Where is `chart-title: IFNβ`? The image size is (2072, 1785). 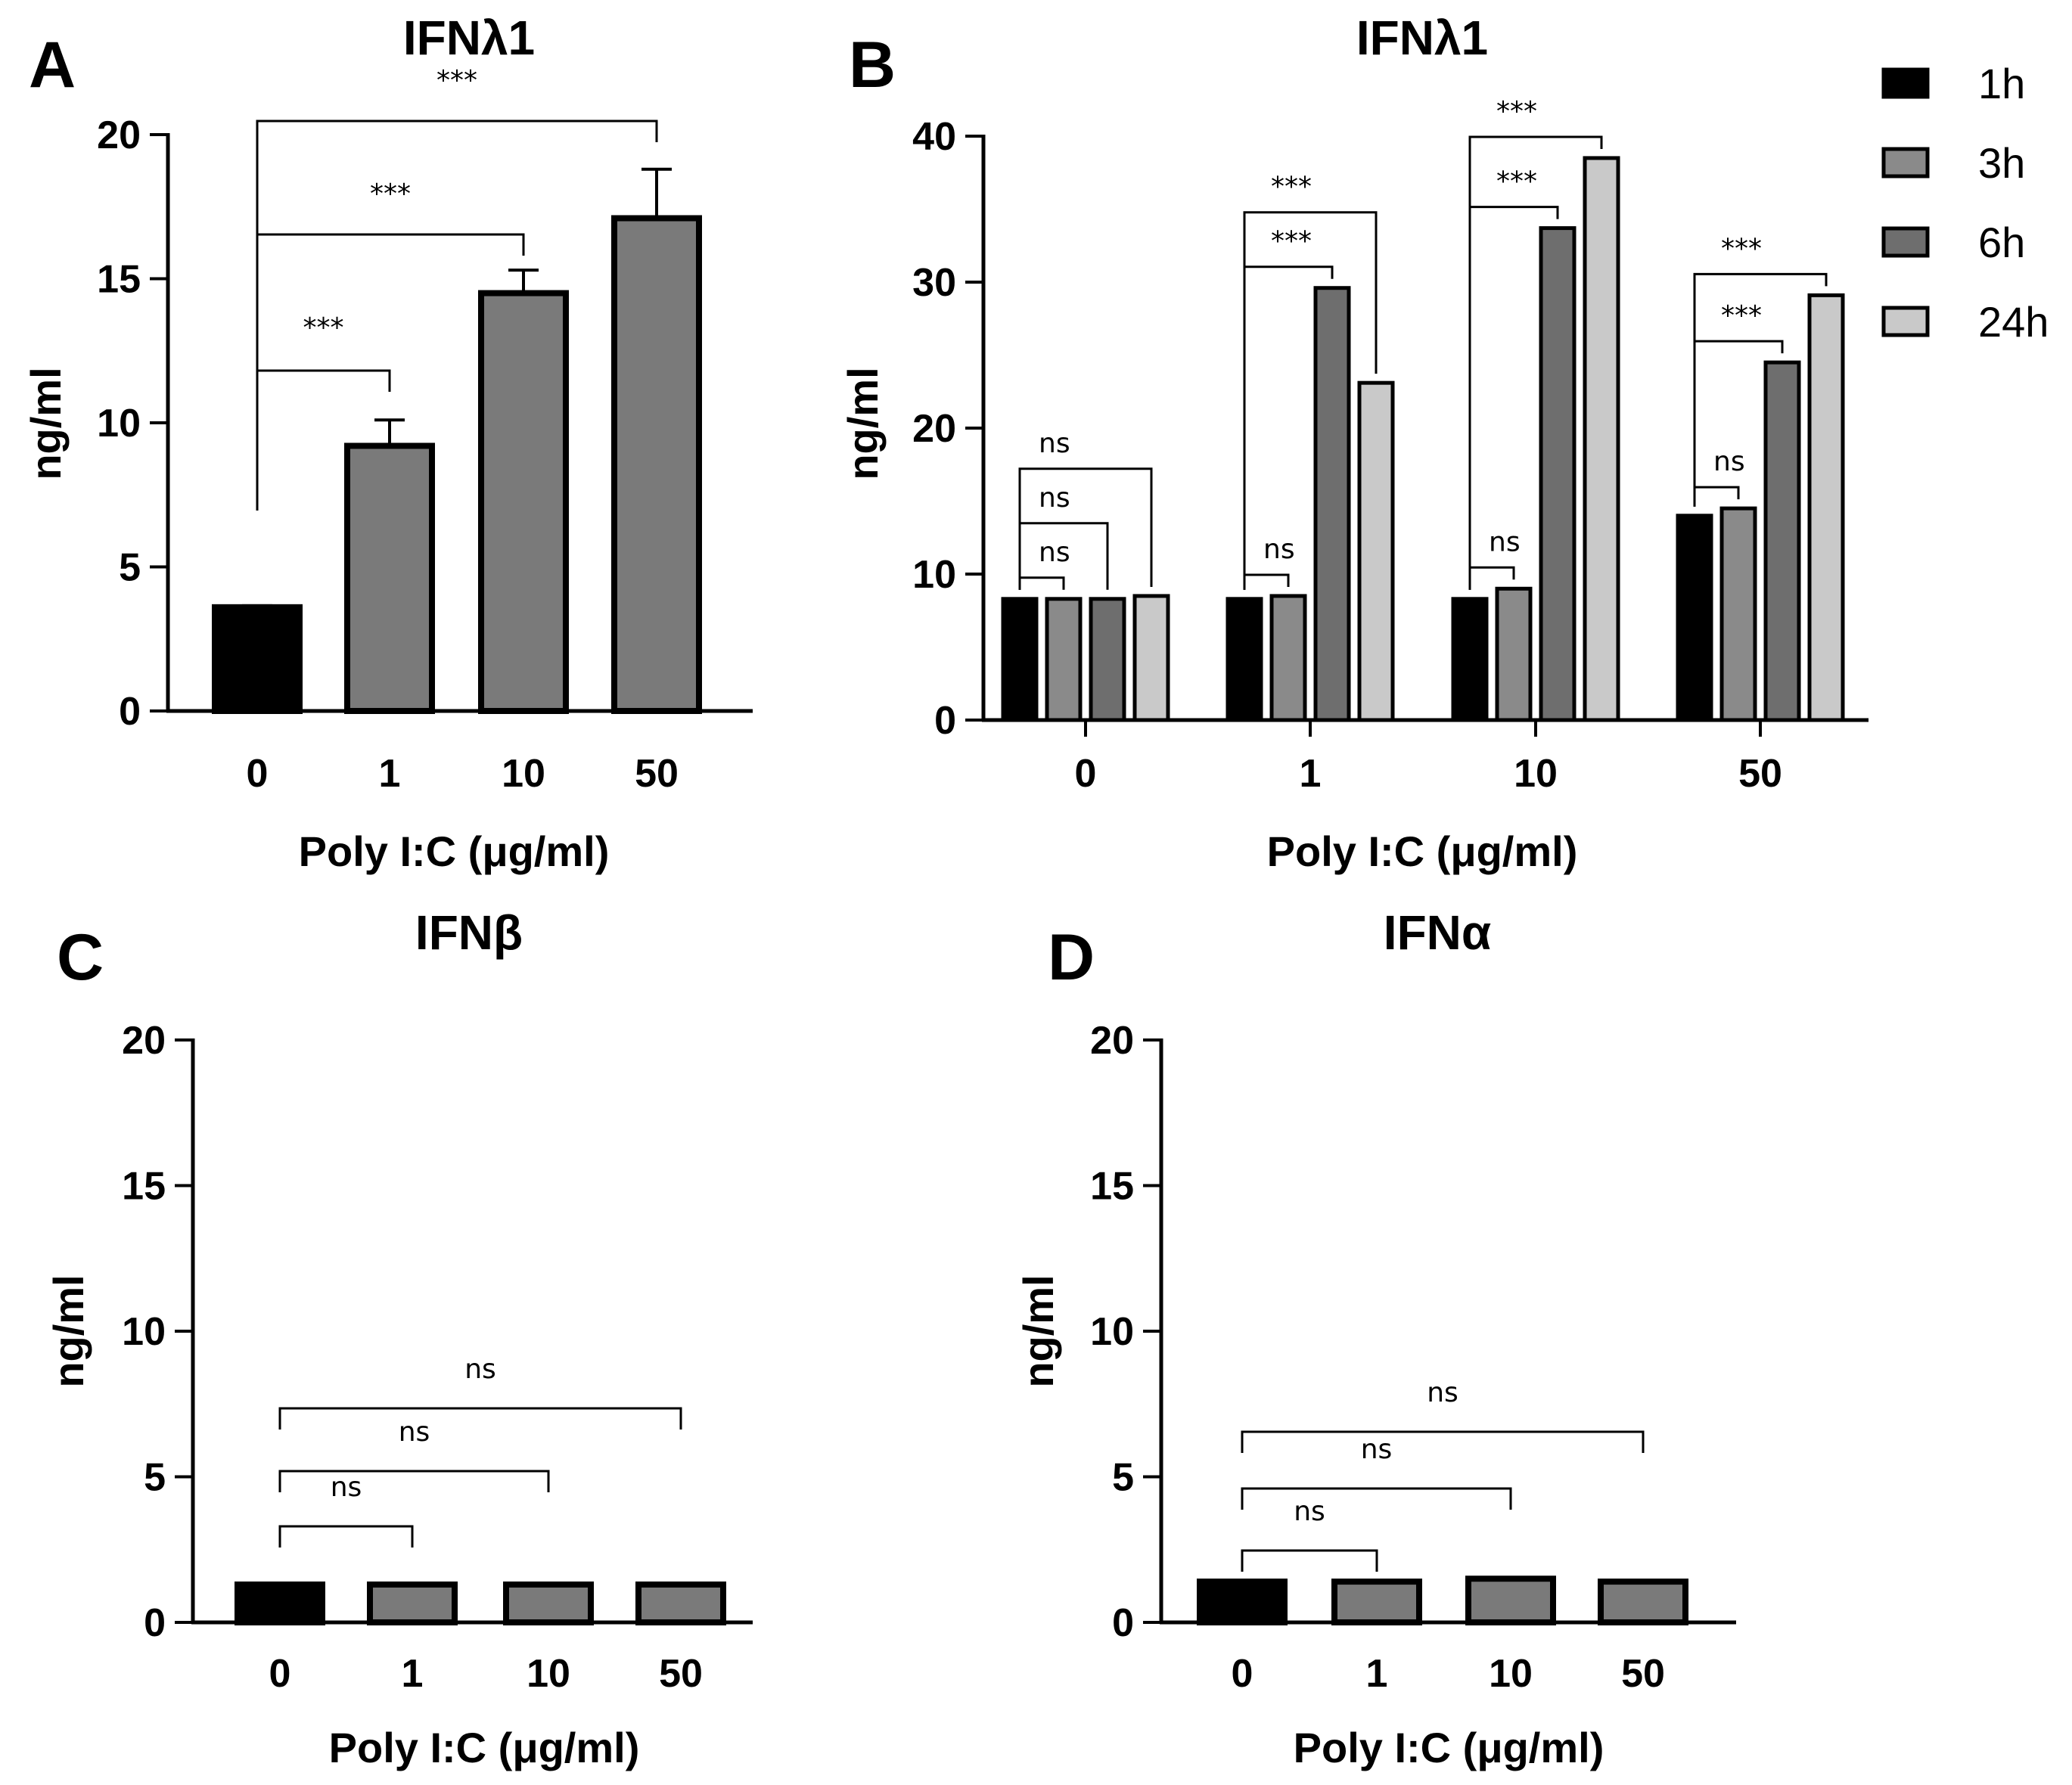
chart-title: IFNβ is located at coordinates (469, 932).